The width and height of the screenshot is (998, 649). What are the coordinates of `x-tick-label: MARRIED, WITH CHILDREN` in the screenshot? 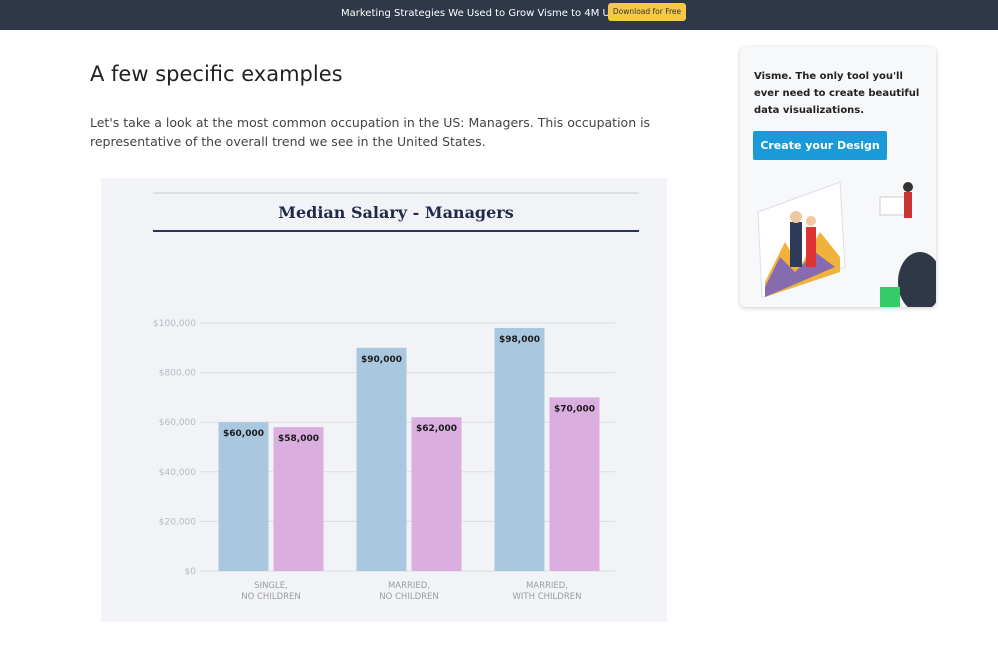 It's located at (547, 591).